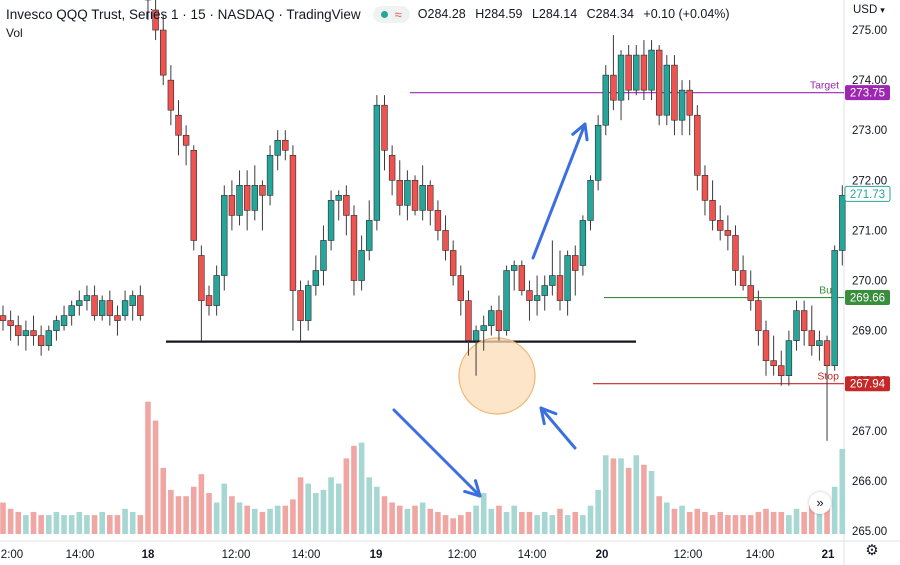  I want to click on price-tick-label: 267.00, so click(869, 432).